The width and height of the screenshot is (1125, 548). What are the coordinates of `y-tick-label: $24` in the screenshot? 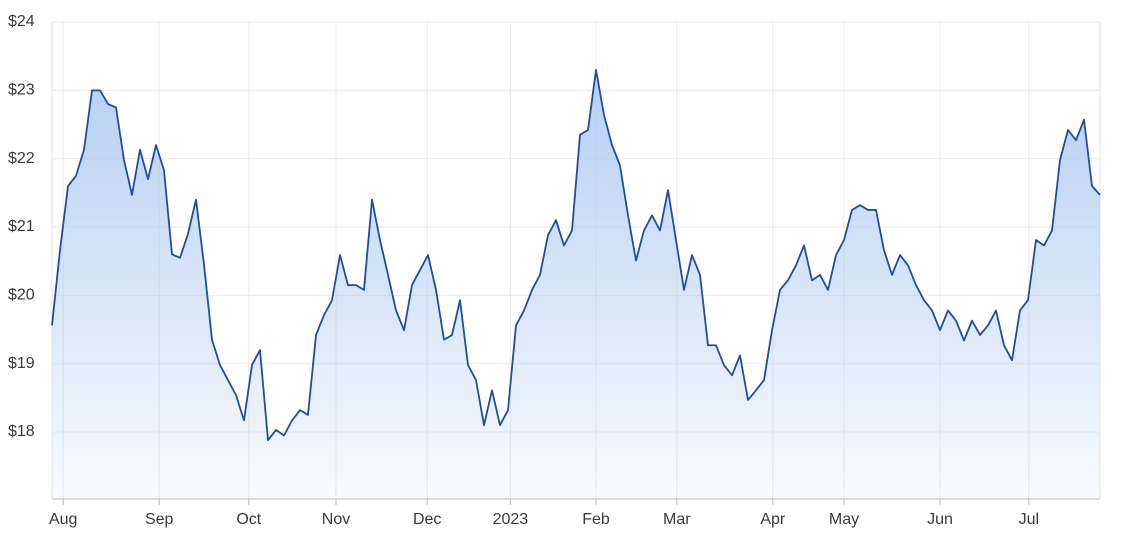 It's located at (21, 21).